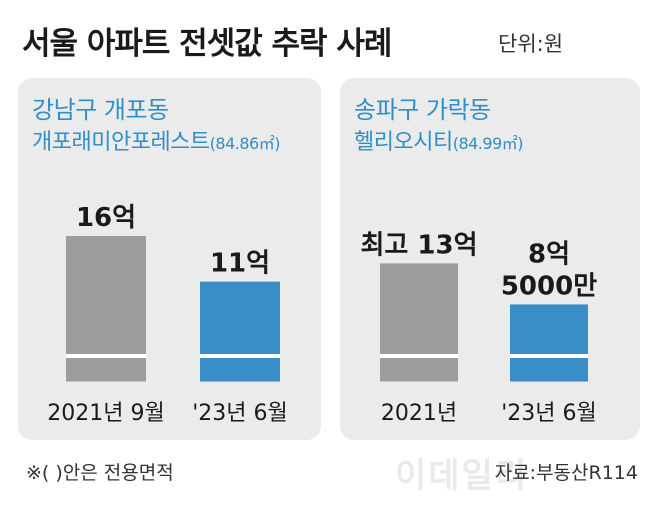  Describe the element at coordinates (240, 264) in the screenshot. I see `value-label: 11억` at that location.